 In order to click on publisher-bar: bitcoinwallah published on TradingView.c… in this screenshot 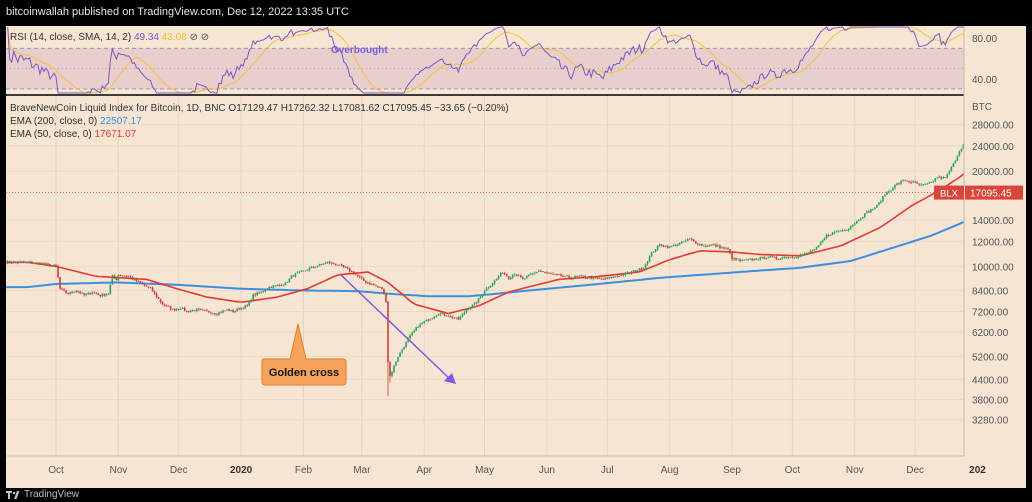, I will do `click(516, 13)`.